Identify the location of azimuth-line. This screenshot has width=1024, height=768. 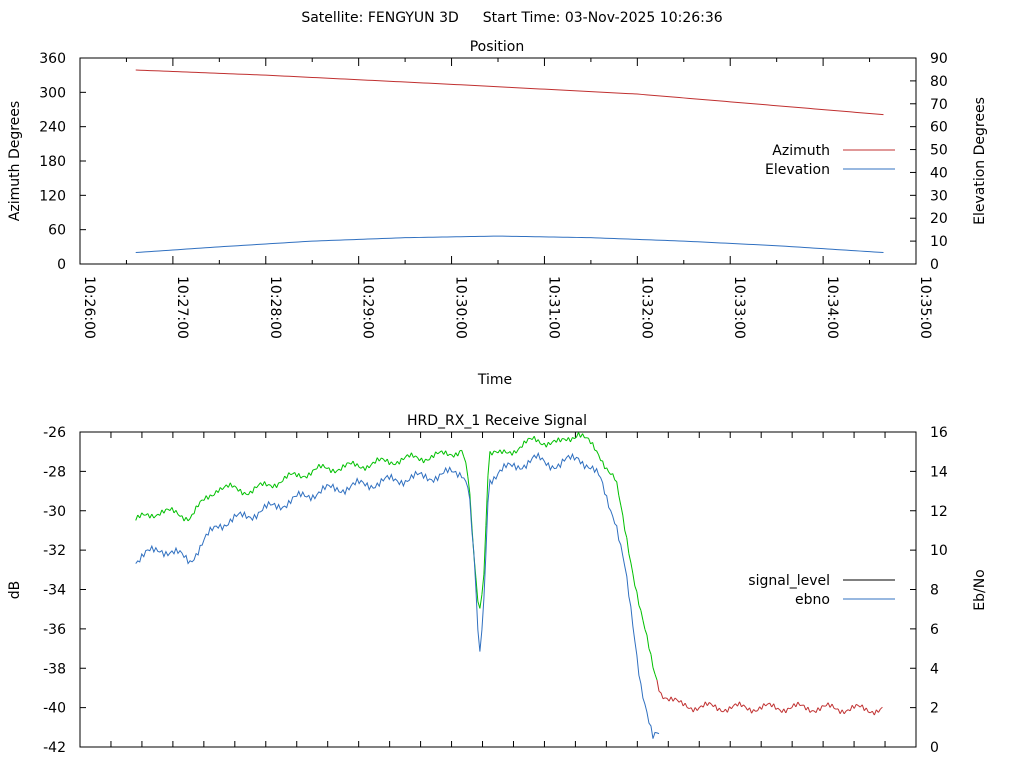
(509, 92).